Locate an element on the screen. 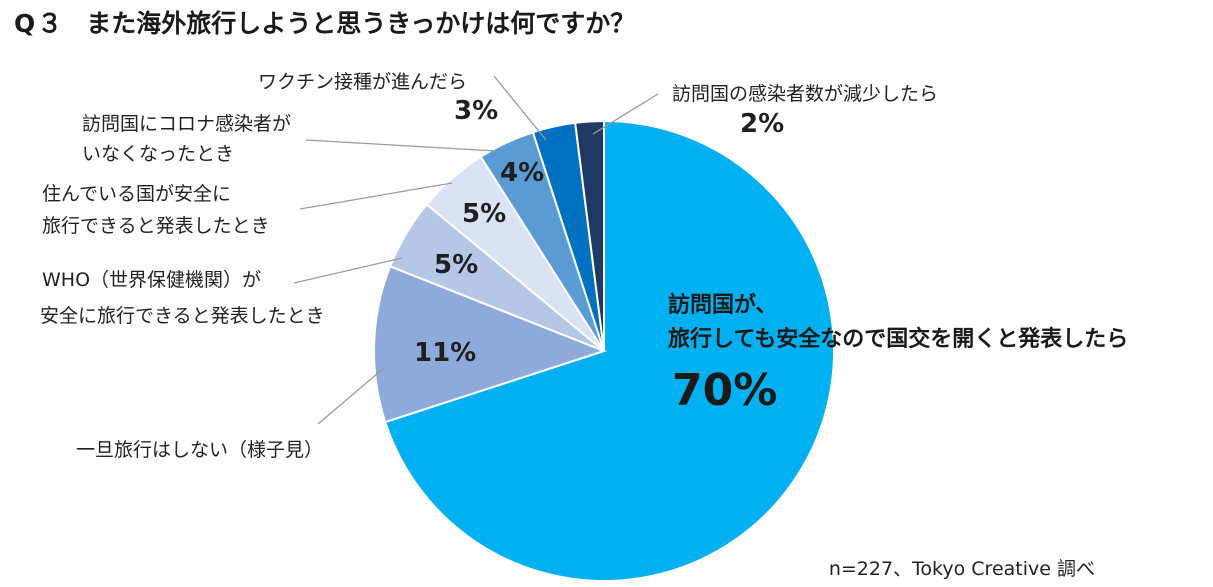  question-number: Q３ is located at coordinates (39, 23).